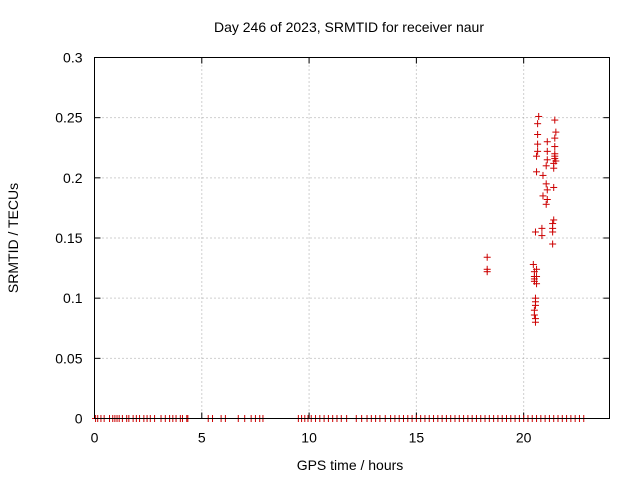 Image resolution: width=640 pixels, height=480 pixels. Describe the element at coordinates (13, 238) in the screenshot. I see `y-axis-label: SRMTID / TECUs` at that location.